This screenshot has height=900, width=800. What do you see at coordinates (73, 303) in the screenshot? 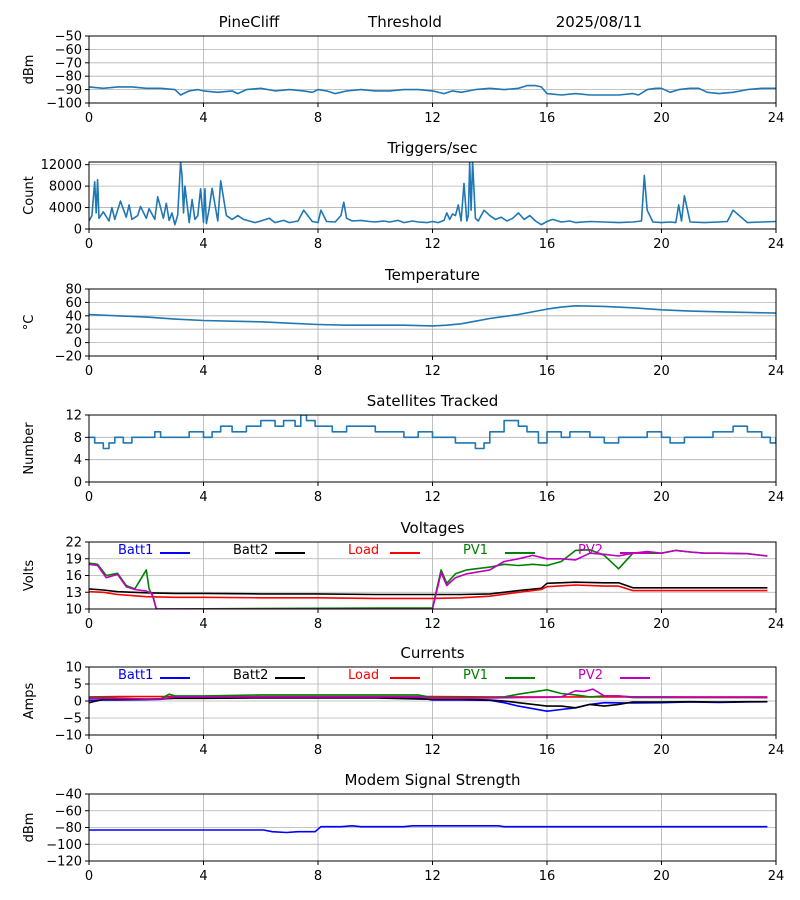
I see `y-tick-label: 60` at bounding box center [73, 303].